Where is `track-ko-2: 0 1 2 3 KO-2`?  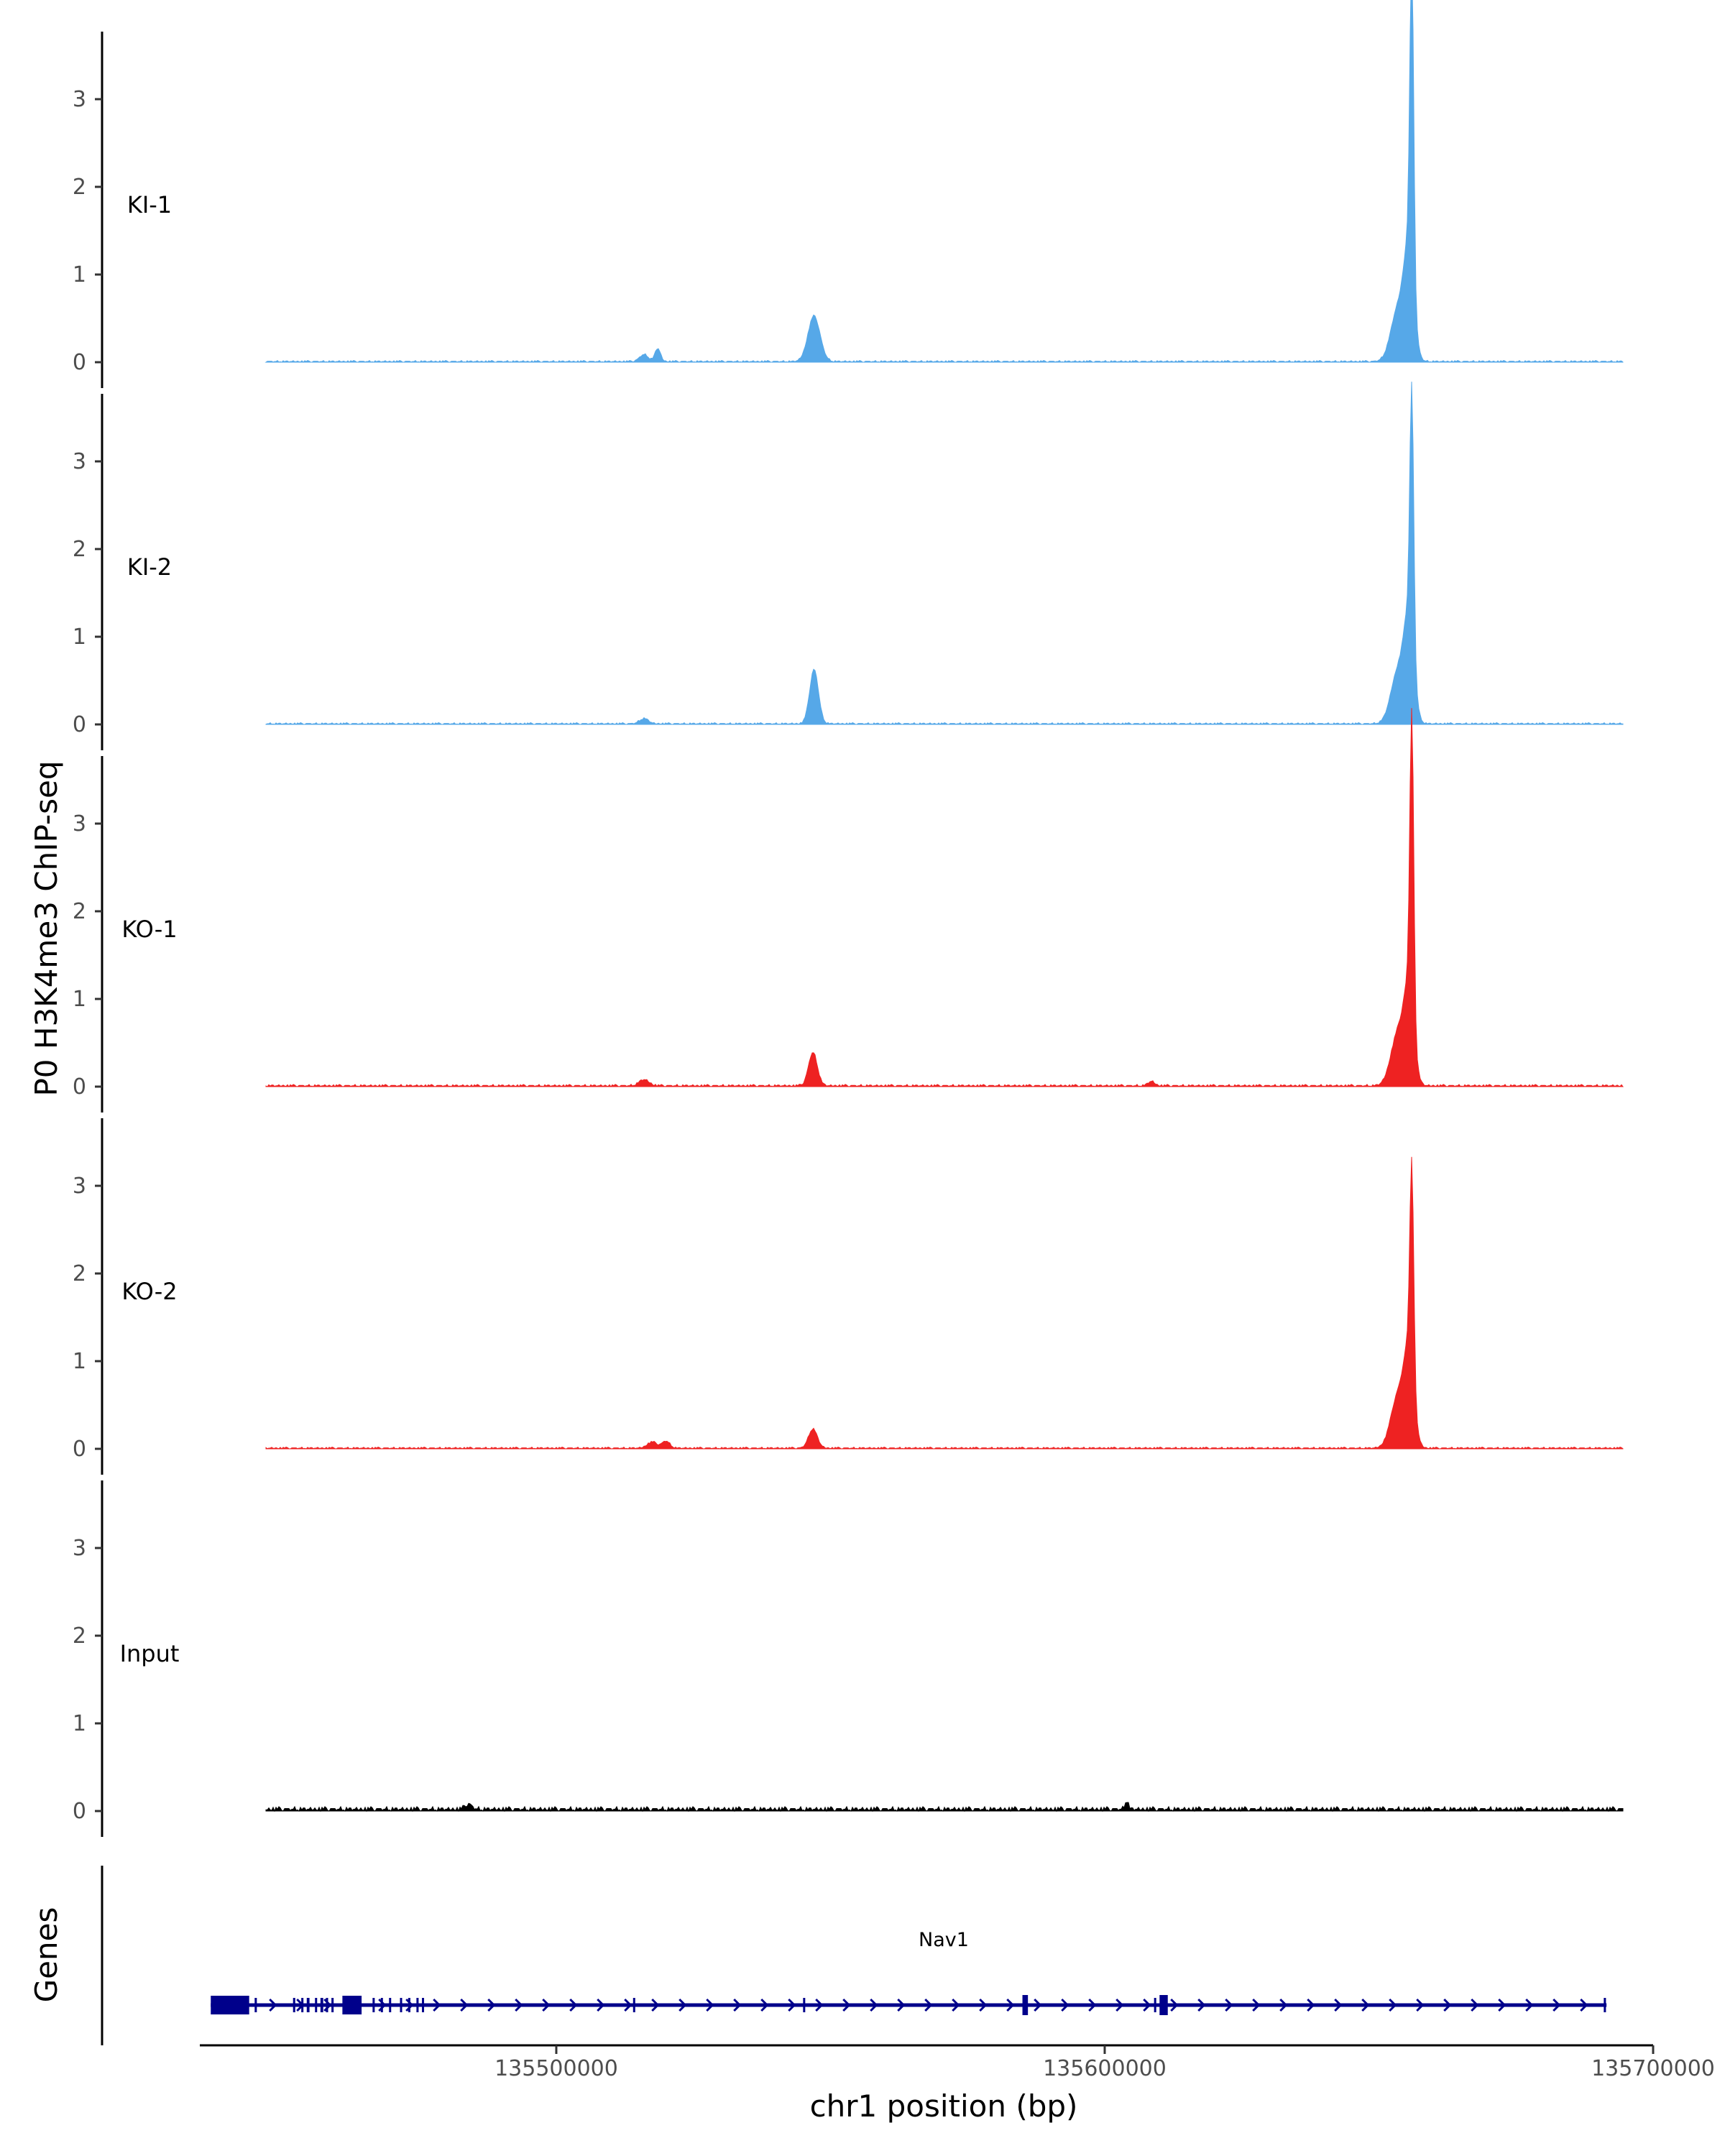 track-ko-2: 0 1 2 3 KO-2 is located at coordinates (848, 1296).